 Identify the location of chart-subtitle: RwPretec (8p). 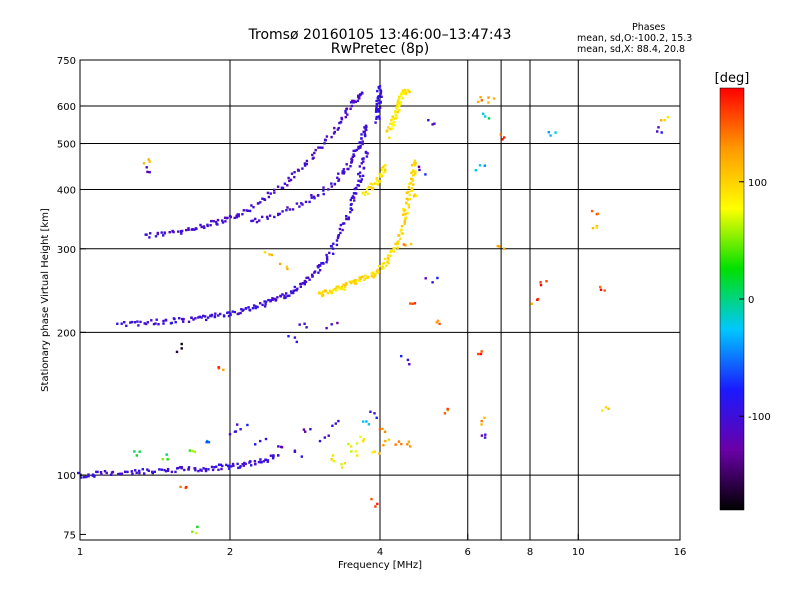
(380, 49).